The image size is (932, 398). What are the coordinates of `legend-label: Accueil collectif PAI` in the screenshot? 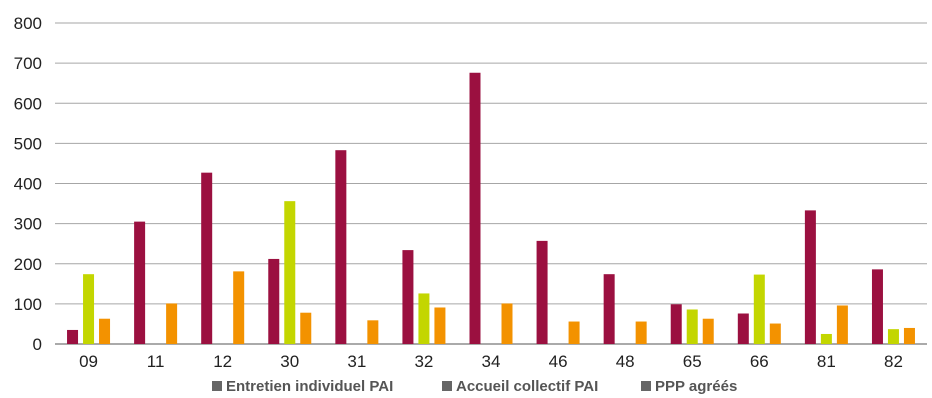 It's located at (527, 386).